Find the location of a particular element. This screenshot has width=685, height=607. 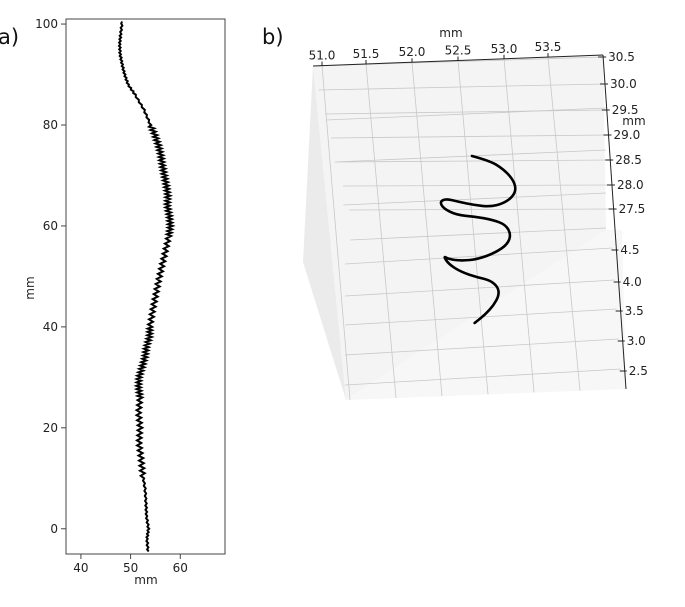

panel-a-ytick-label: 100 is located at coordinates (46, 24).